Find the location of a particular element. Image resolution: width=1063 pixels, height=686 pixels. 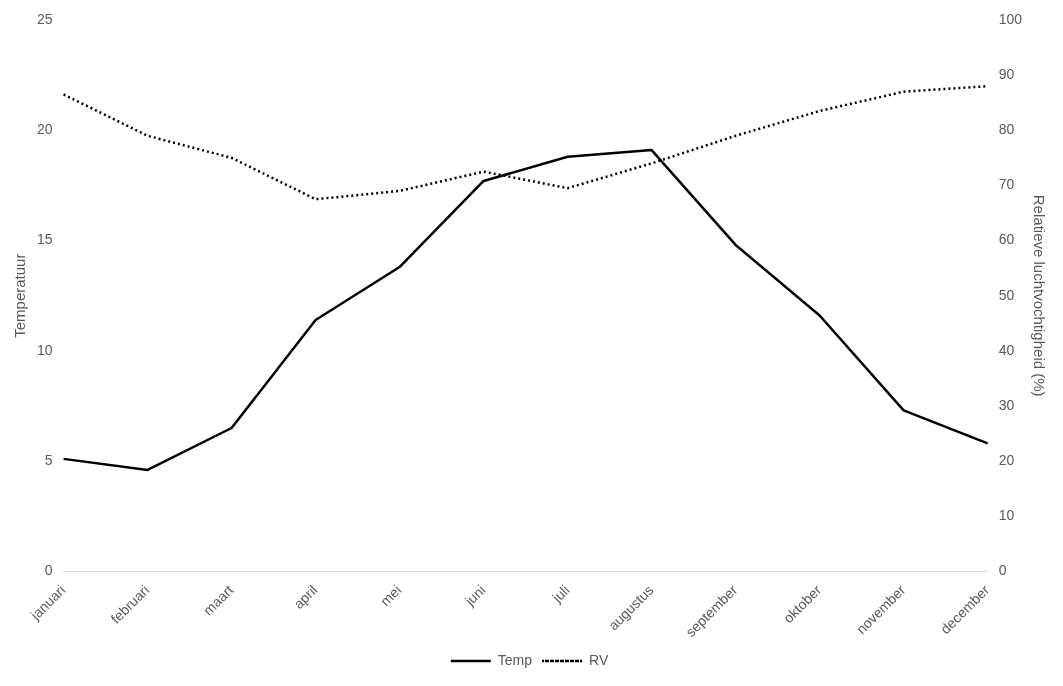

y2-axis-title: Relatieve luchtvochtigheid (%) is located at coordinates (1039, 295).